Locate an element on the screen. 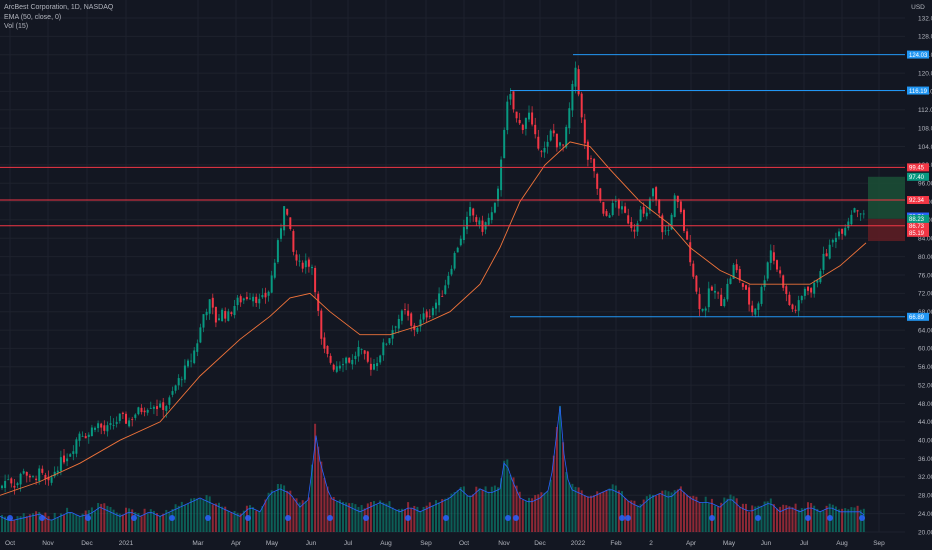 The width and height of the screenshot is (932, 550). symbol-legend: ArcBest Corporation, 1D, NASDAQ is located at coordinates (59, 7).